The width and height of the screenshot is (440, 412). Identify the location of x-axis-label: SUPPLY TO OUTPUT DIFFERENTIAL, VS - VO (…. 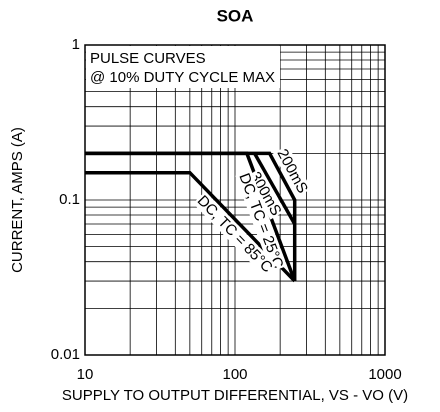
(235, 395).